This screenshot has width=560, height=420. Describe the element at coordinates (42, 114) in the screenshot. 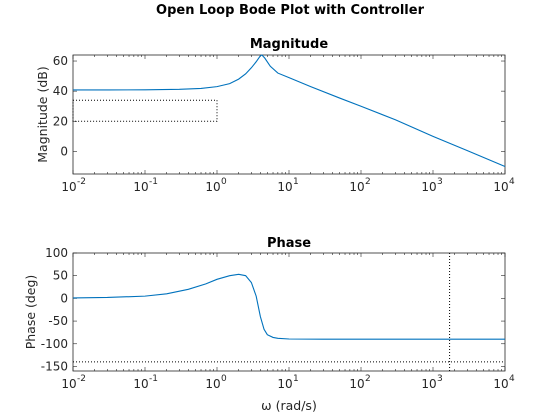

I see `magnitude-y-axis-label: Magnitude (dB)` at that location.